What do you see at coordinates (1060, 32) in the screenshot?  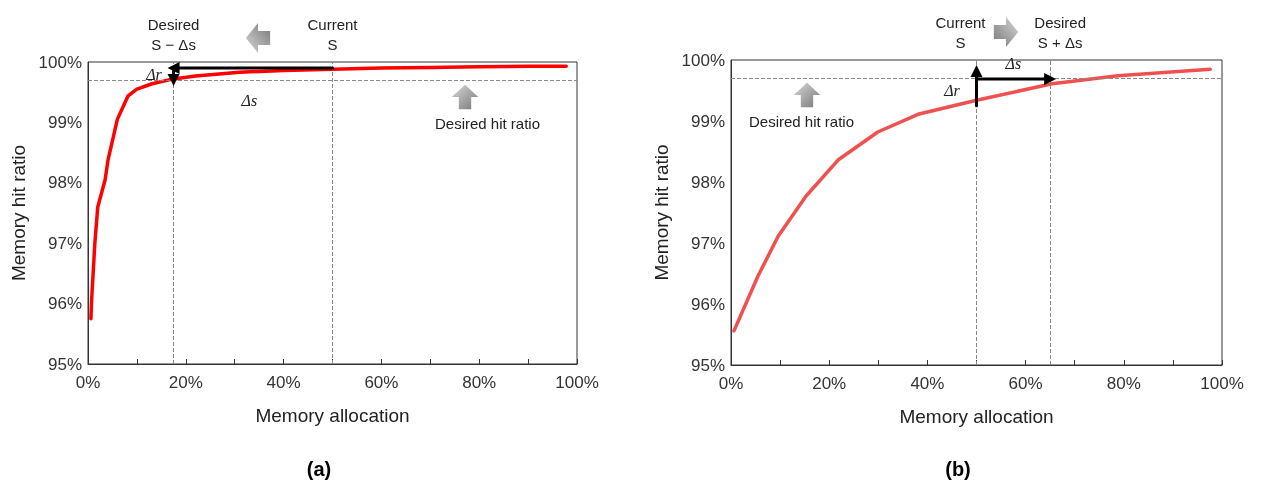 I see `ref-line-label: Desired S + Δs` at bounding box center [1060, 32].